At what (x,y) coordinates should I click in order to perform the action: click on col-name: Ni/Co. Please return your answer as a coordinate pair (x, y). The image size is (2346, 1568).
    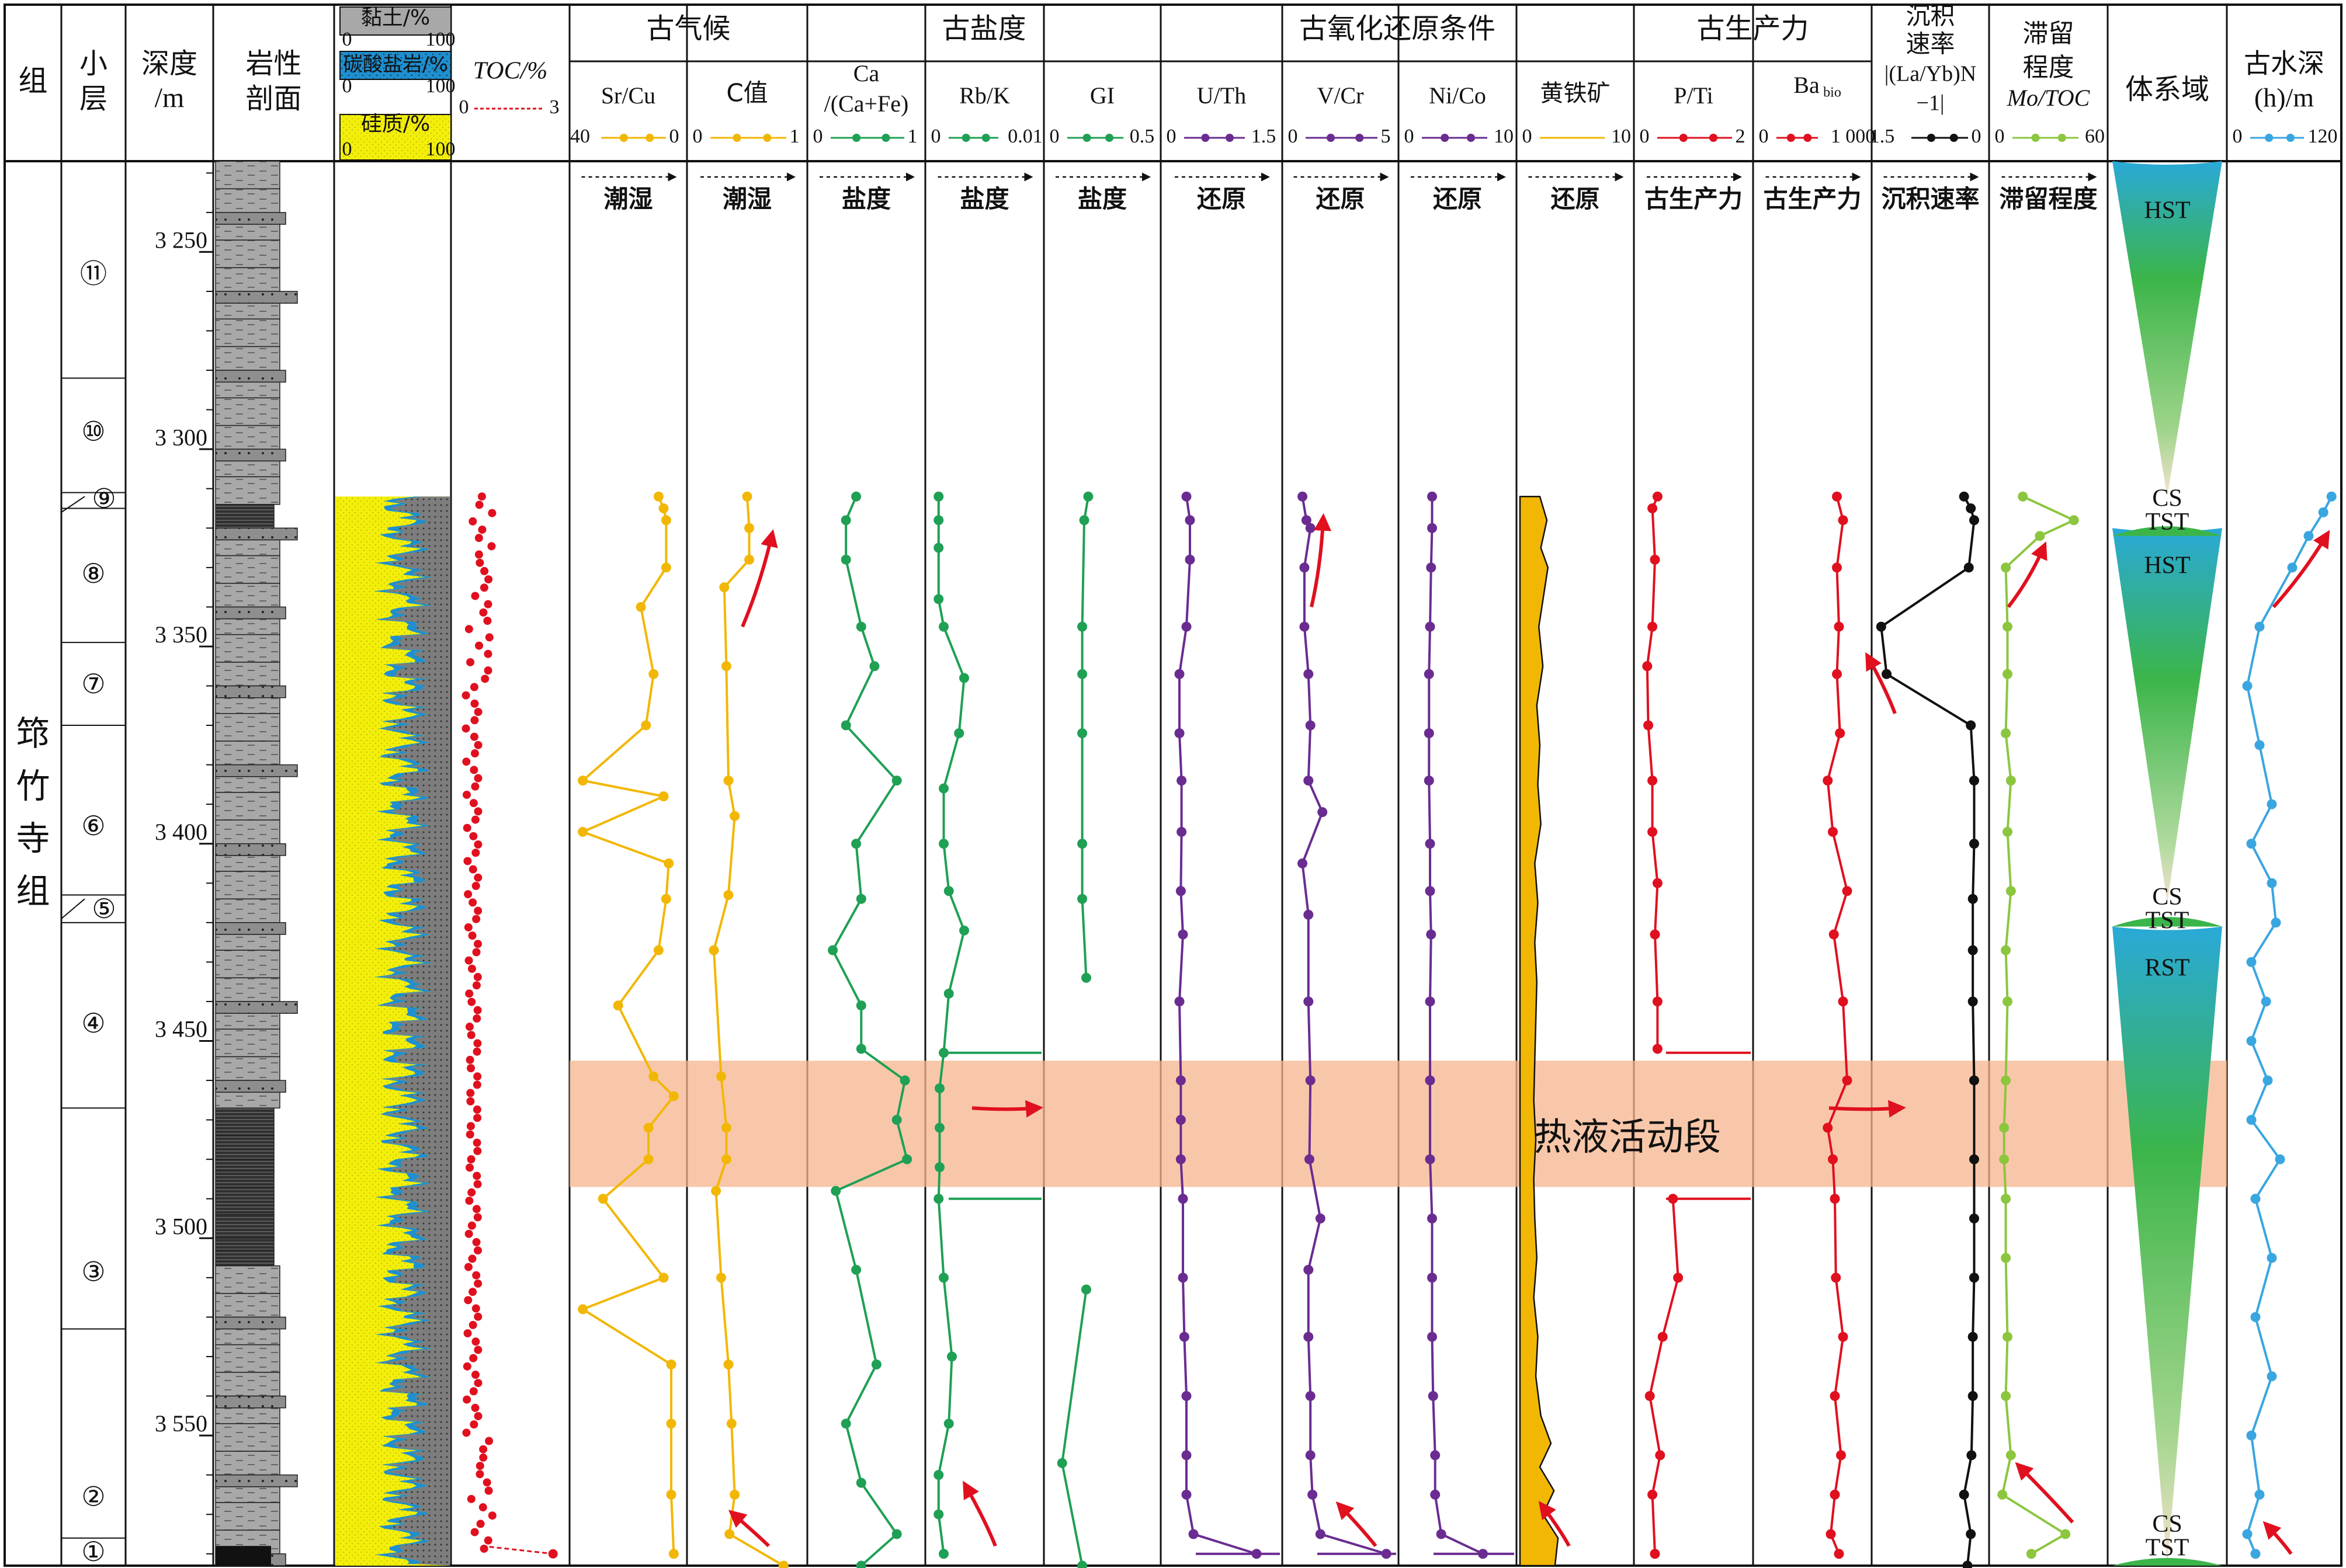
    Looking at the image, I should click on (1457, 96).